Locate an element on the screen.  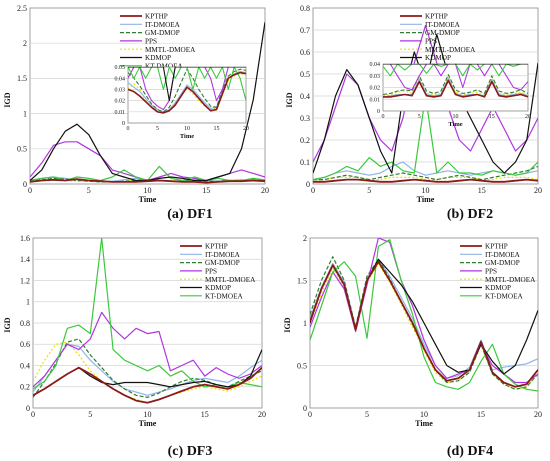
caption-letter: (b) is located at coordinates (457, 214).